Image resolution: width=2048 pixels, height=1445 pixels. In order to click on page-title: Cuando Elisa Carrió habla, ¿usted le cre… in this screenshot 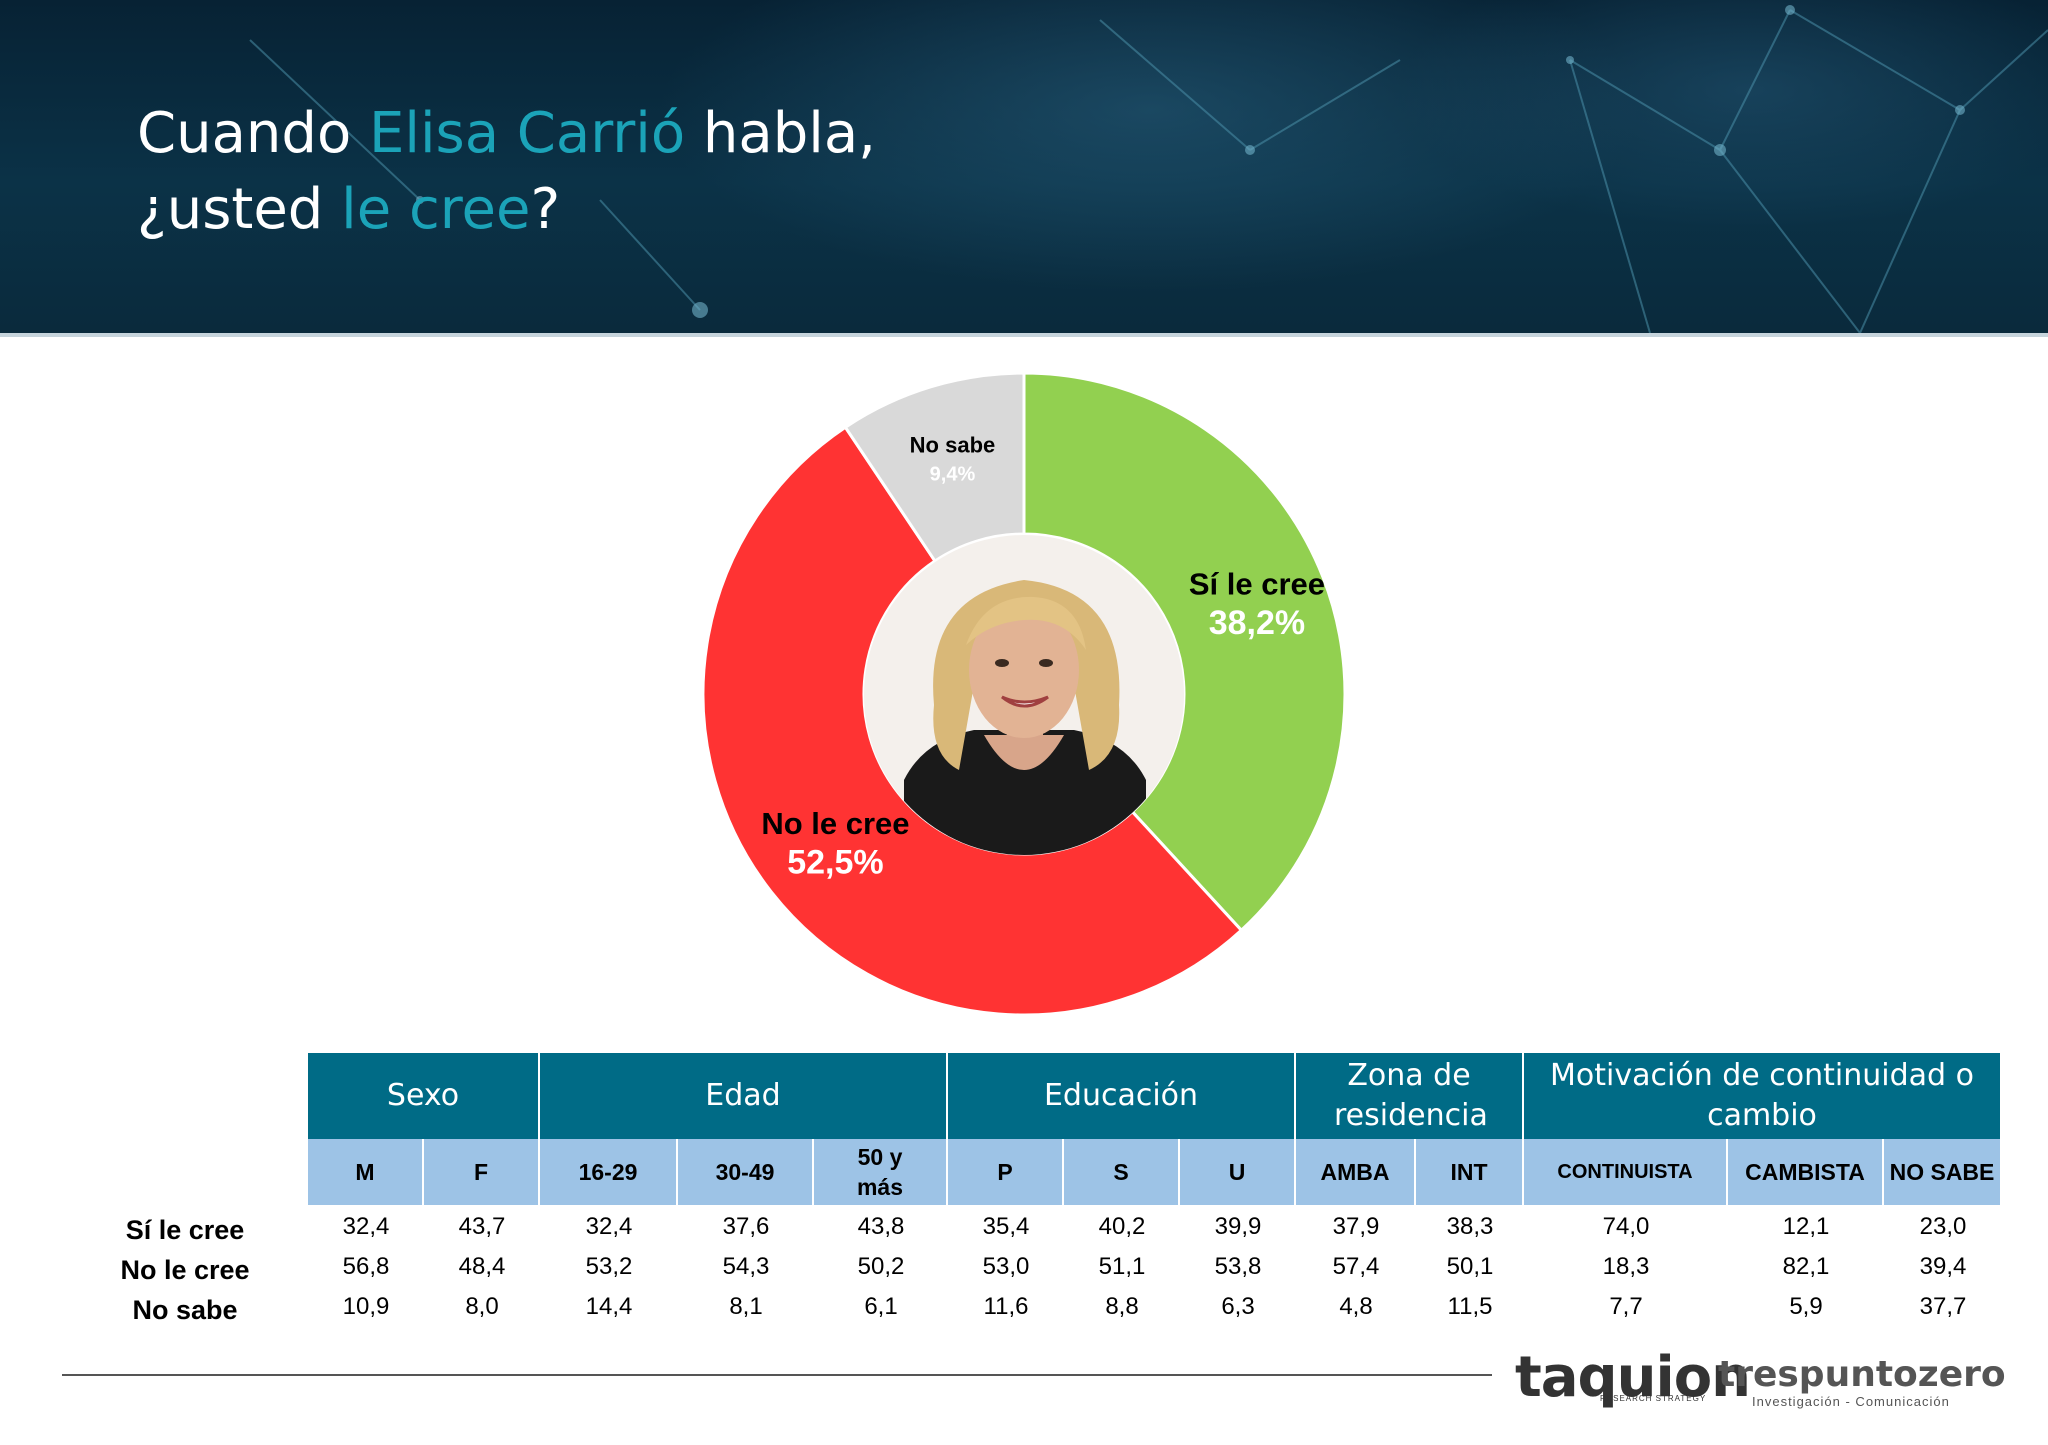, I will do `click(737, 172)`.